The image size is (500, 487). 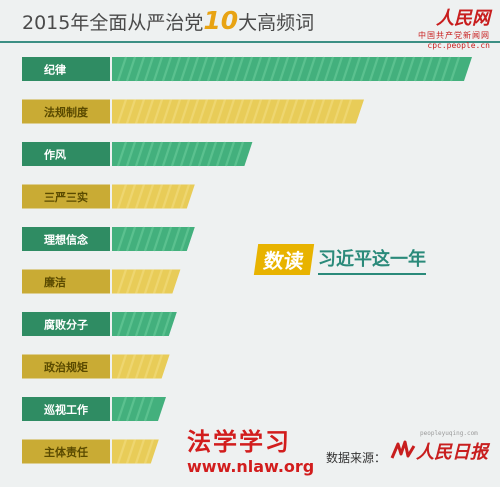 I want to click on source-site: peopleyuqing.com, so click(x=449, y=433).